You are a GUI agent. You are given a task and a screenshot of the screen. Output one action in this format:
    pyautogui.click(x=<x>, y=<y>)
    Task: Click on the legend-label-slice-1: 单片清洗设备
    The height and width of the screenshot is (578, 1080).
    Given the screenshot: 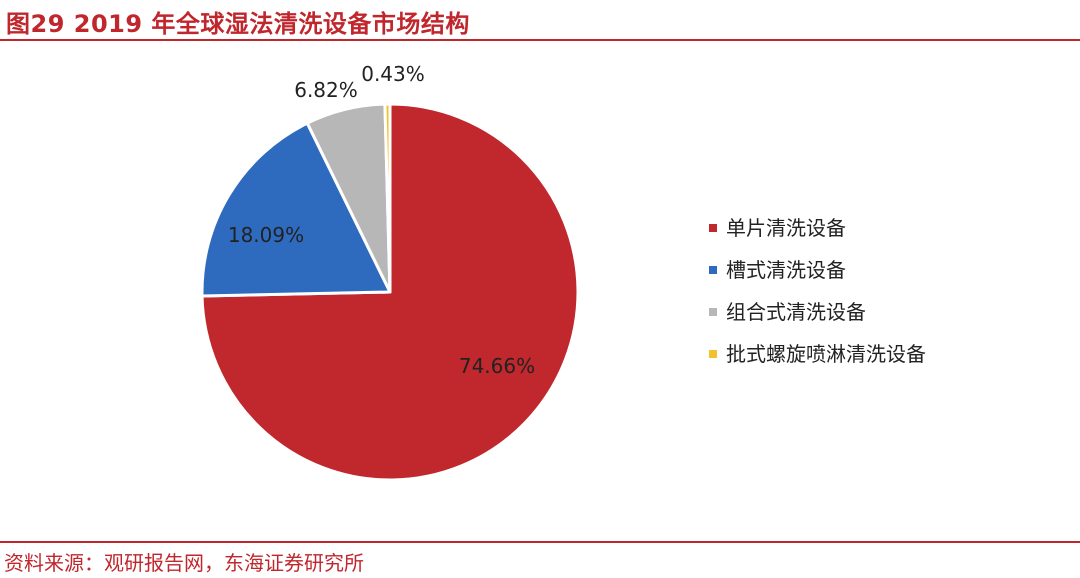 What is the action you would take?
    pyautogui.click(x=786, y=228)
    